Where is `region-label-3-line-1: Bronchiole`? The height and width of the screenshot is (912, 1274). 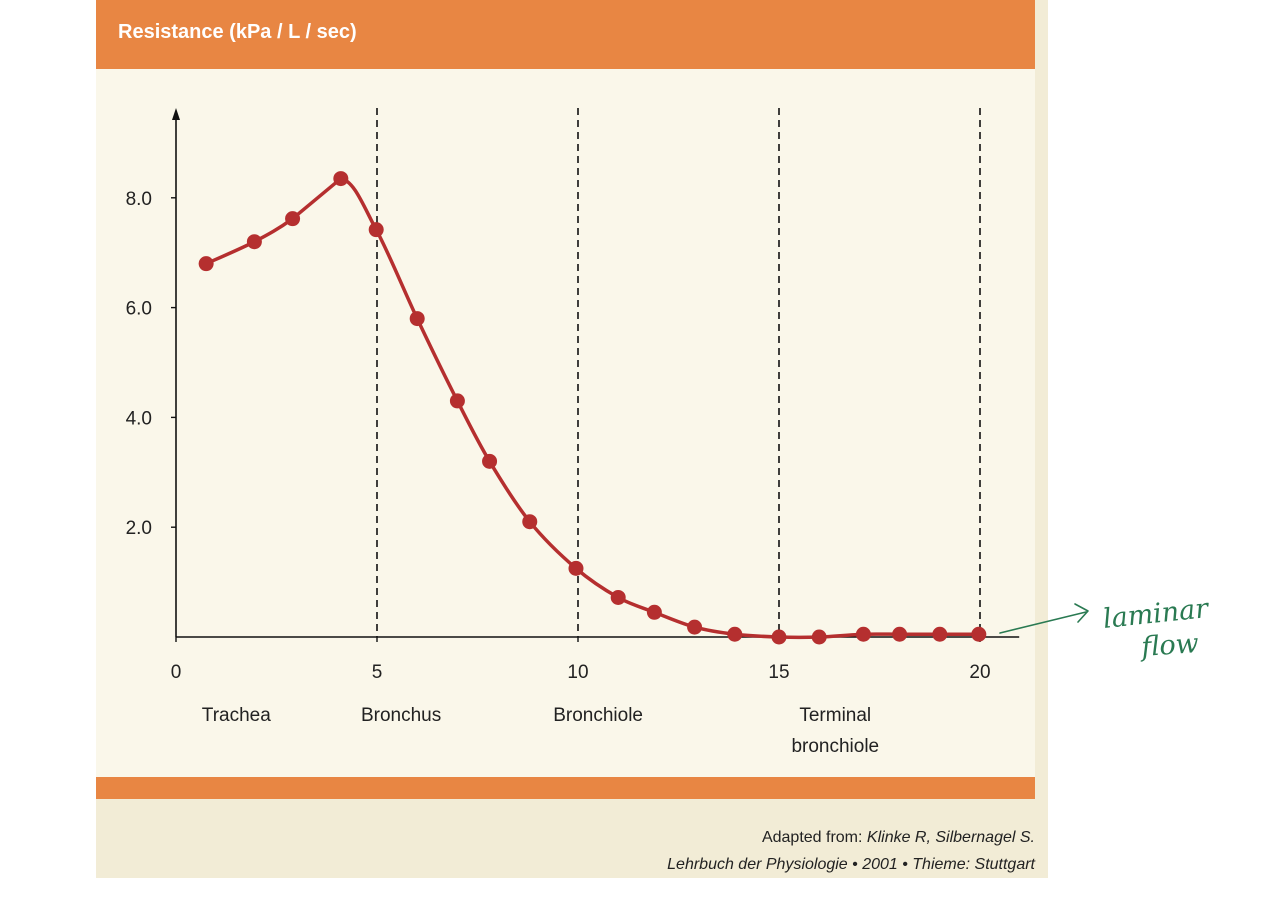
region-label-3-line-1: Bronchiole is located at coordinates (598, 715).